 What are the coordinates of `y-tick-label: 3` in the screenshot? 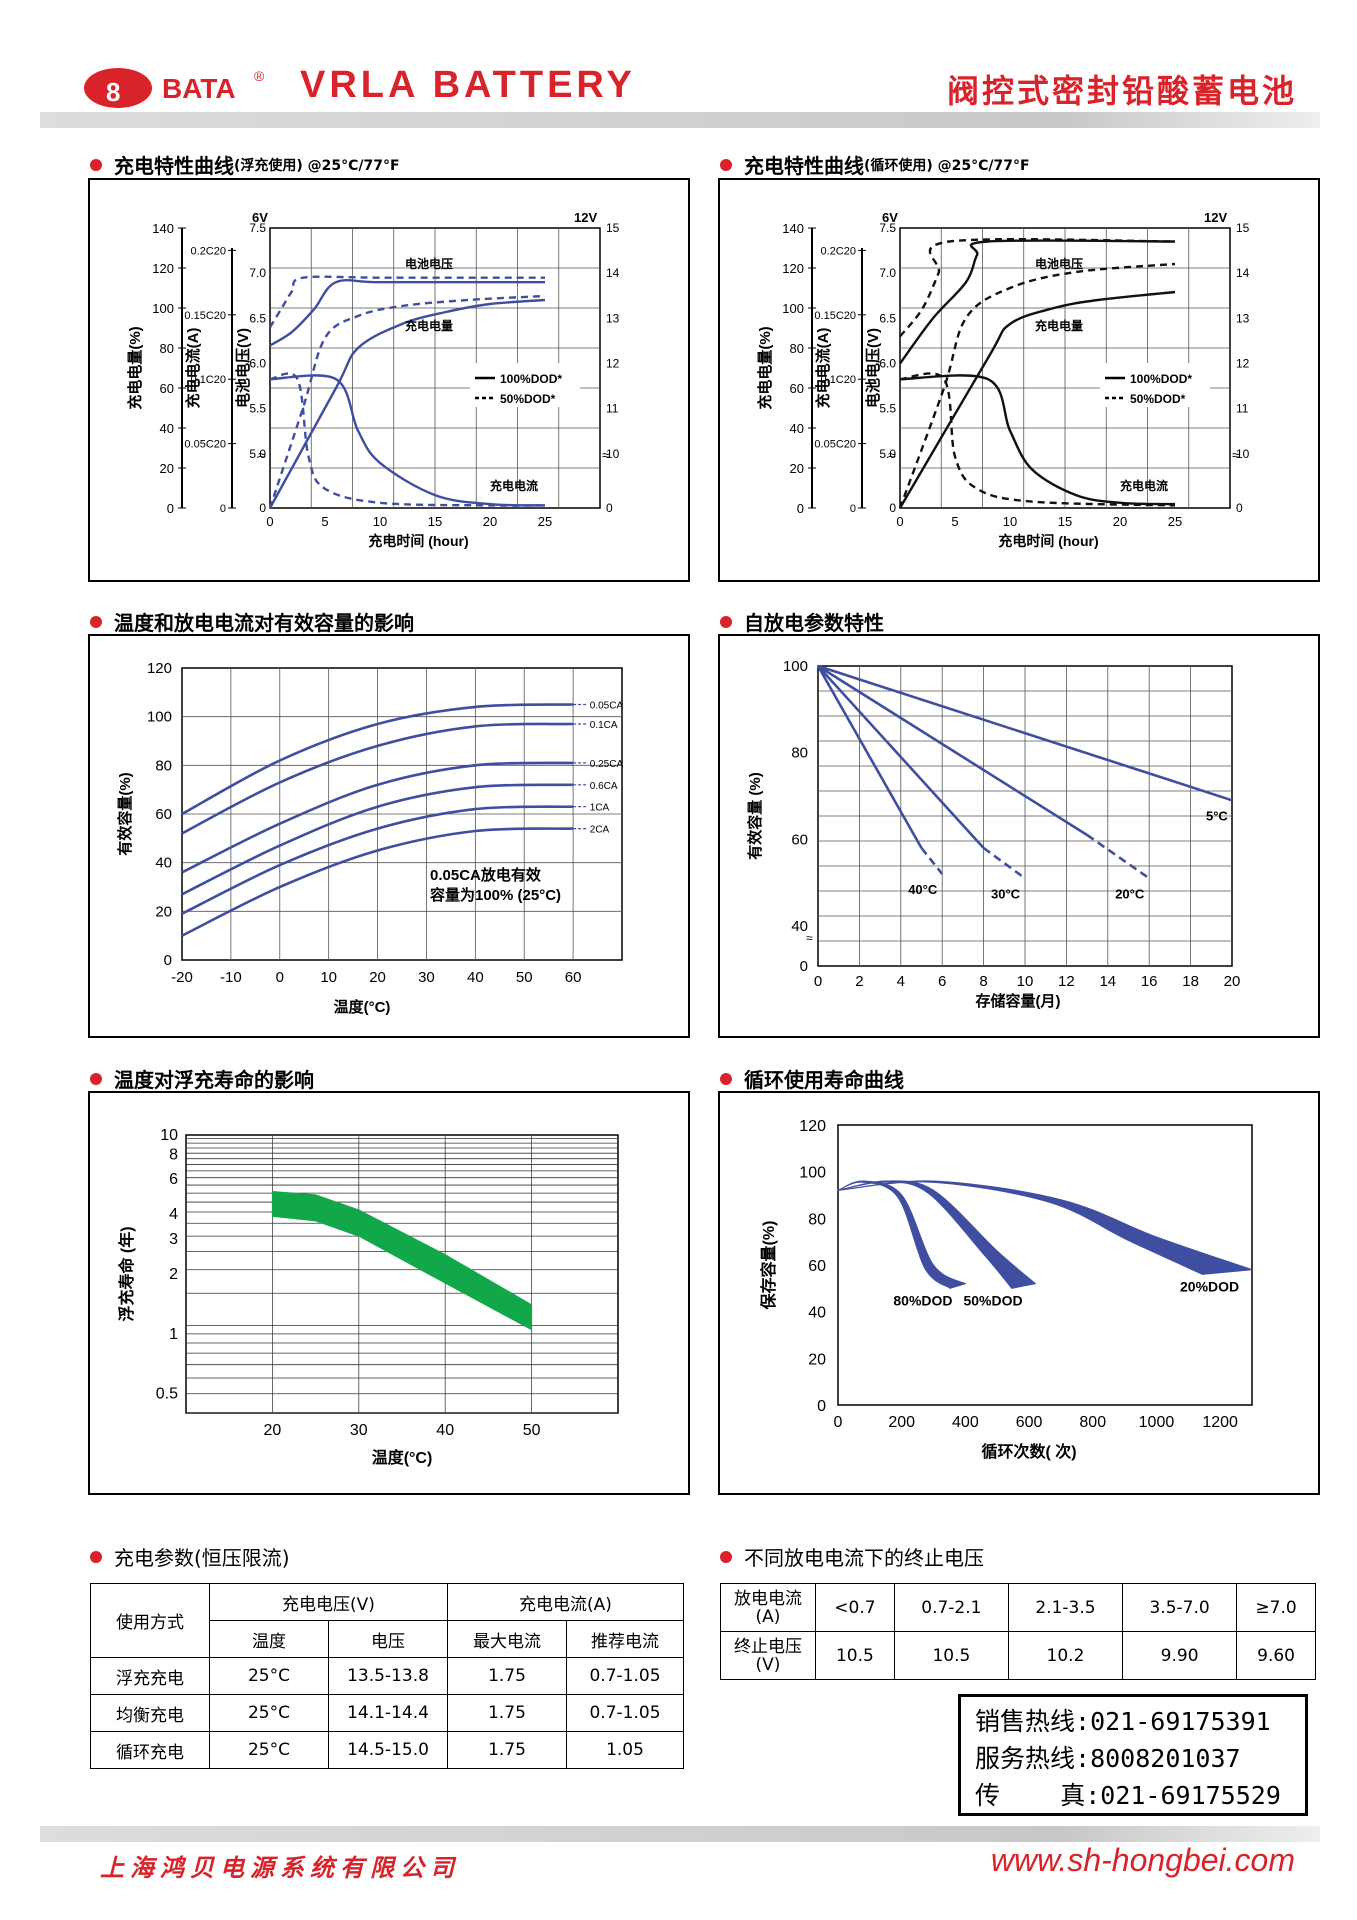 It's located at (173, 1239).